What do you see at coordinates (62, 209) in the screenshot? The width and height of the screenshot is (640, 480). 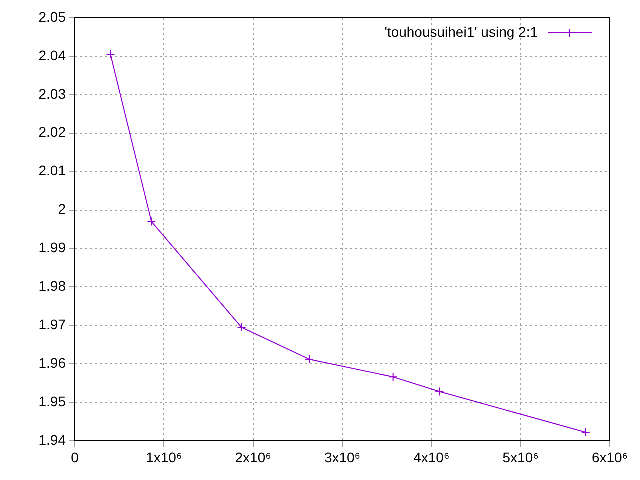 I see `y-tick-label: 2` at bounding box center [62, 209].